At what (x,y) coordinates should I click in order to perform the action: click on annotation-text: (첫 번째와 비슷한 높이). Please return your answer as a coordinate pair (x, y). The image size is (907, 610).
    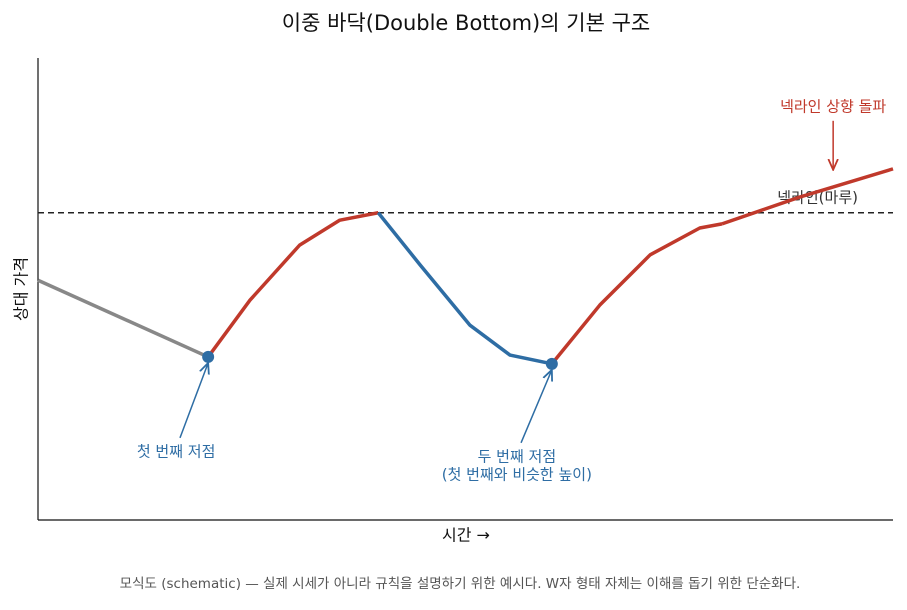
    Looking at the image, I should click on (517, 474).